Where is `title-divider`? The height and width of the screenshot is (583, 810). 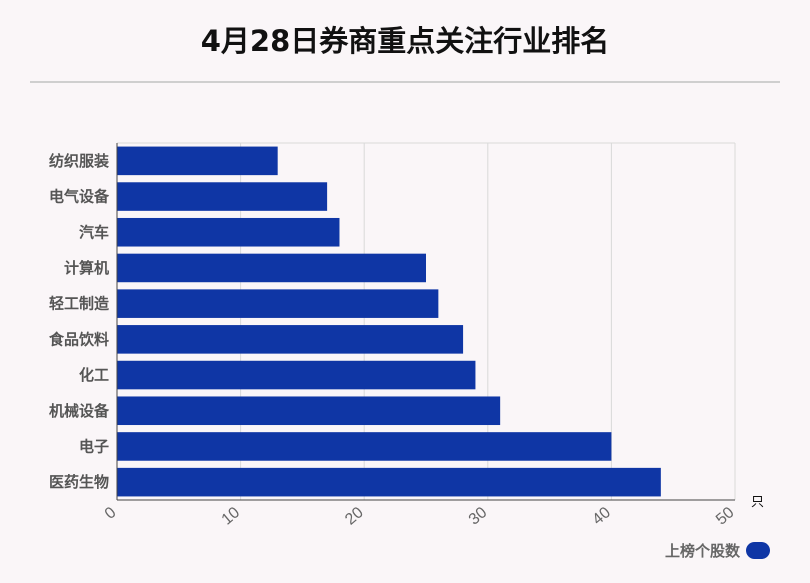 title-divider is located at coordinates (405, 82).